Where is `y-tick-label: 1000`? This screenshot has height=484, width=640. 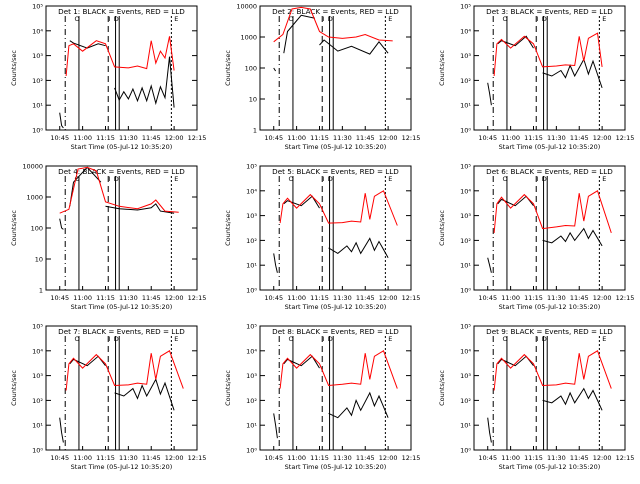 y-tick-label: 1000 is located at coordinates (248, 38).